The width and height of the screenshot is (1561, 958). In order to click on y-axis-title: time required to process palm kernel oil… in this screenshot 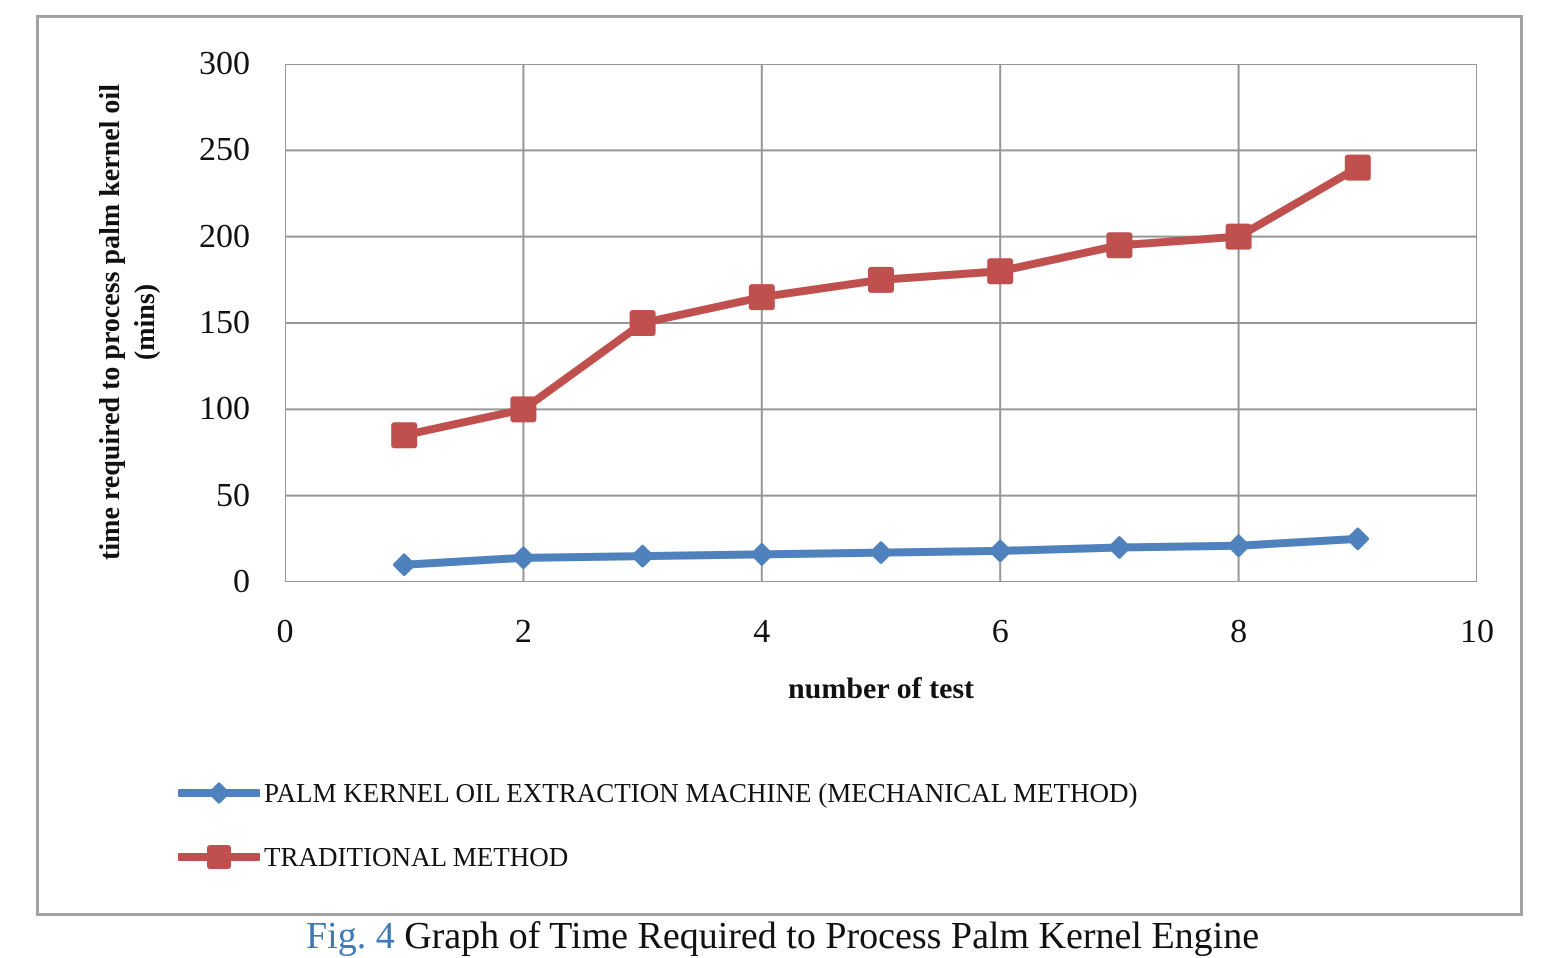, I will do `click(128, 322)`.